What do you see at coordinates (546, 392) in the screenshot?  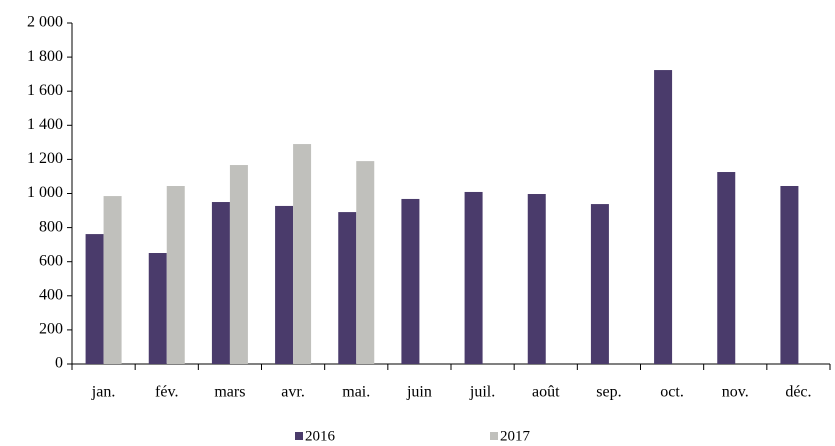 I see `x-tick-label: août` at bounding box center [546, 392].